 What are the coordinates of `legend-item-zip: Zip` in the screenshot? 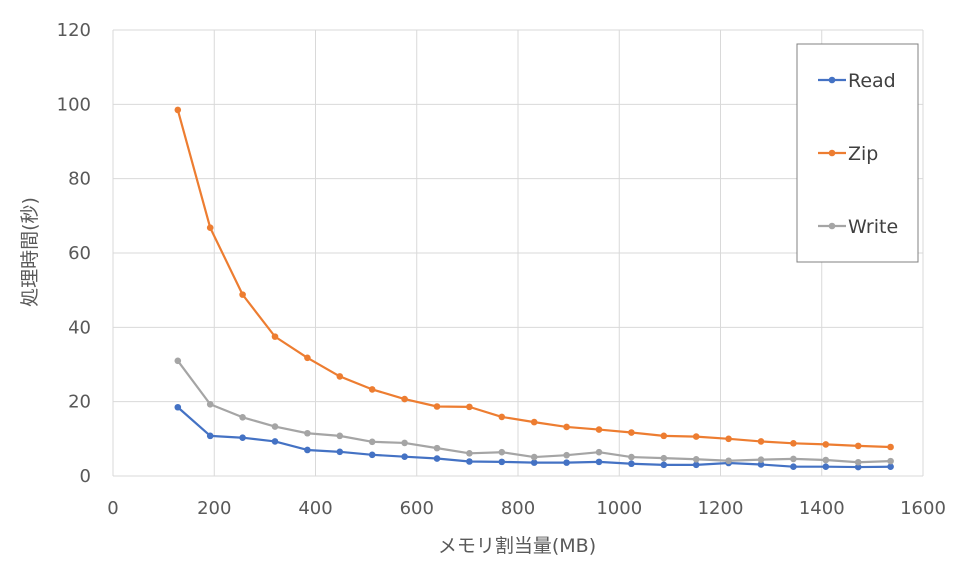 It's located at (848, 154).